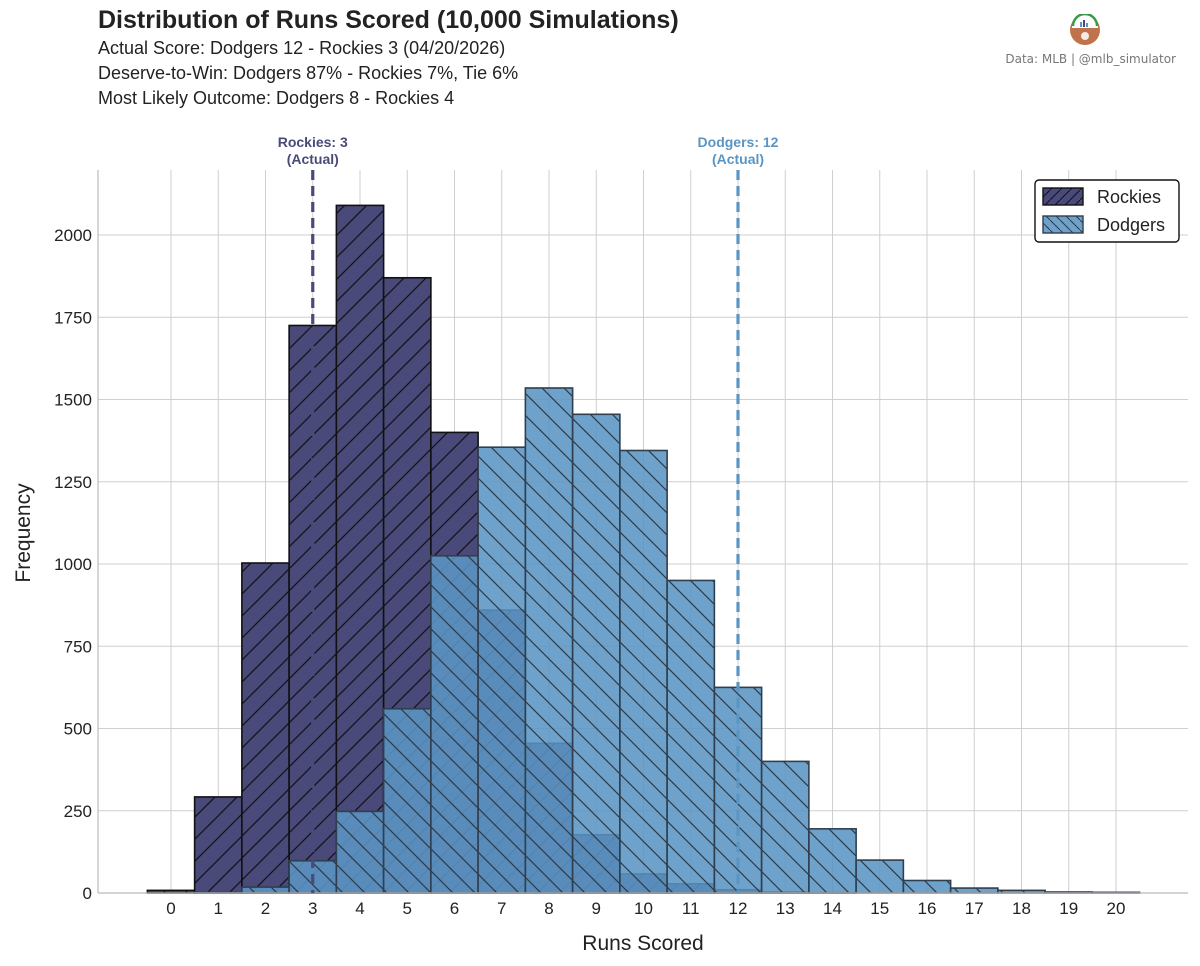  Describe the element at coordinates (313, 142) in the screenshot. I see `rockies-actual-label: Rockies: 3` at that location.